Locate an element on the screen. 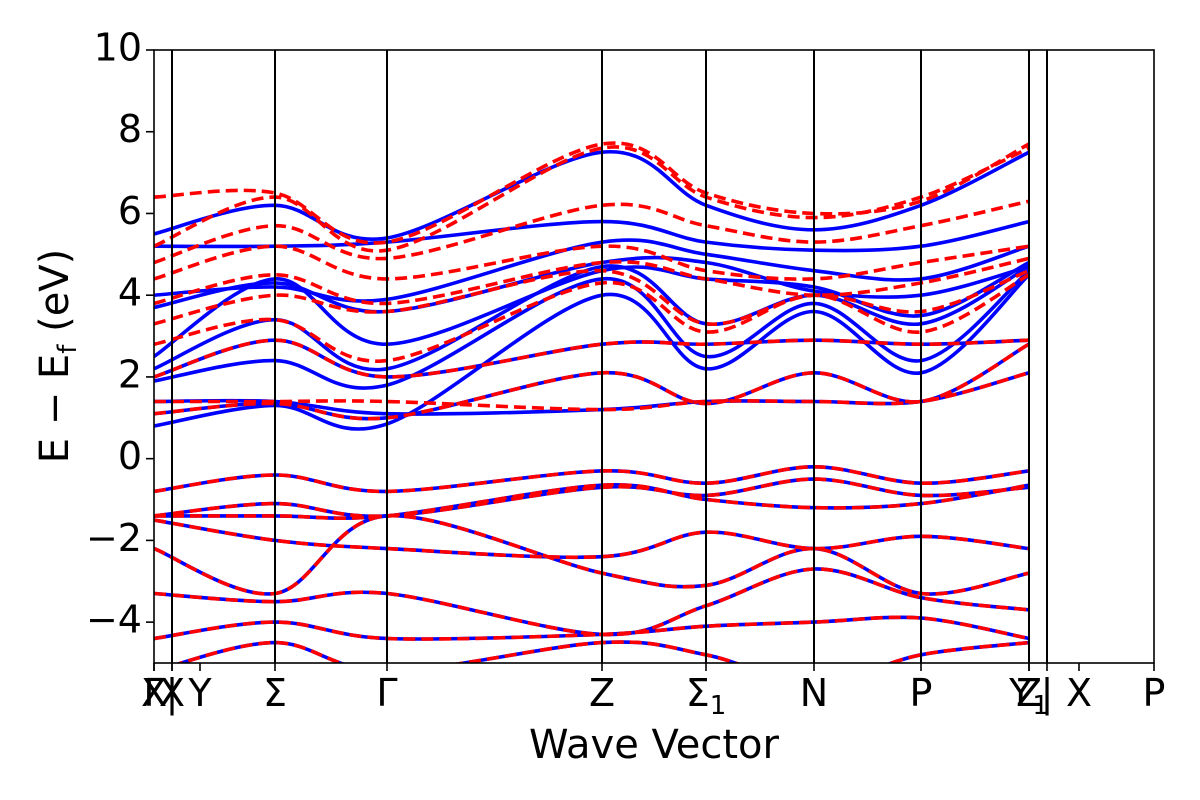  x-tick-label-1: Γ is located at coordinates (153, 693).